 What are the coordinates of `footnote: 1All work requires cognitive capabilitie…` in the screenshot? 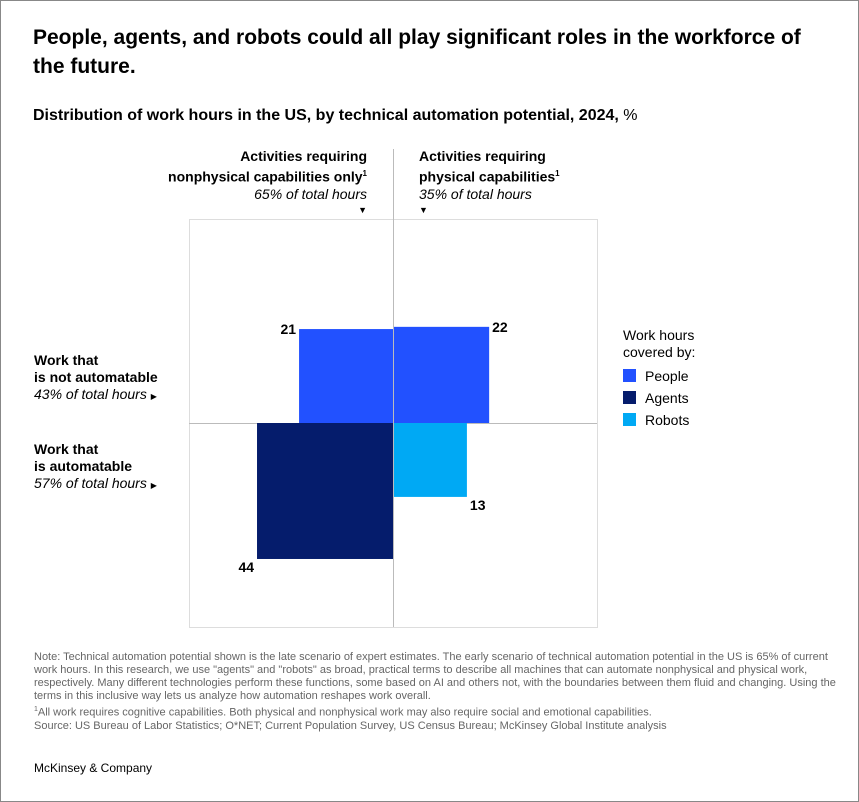 It's located at (343, 712).